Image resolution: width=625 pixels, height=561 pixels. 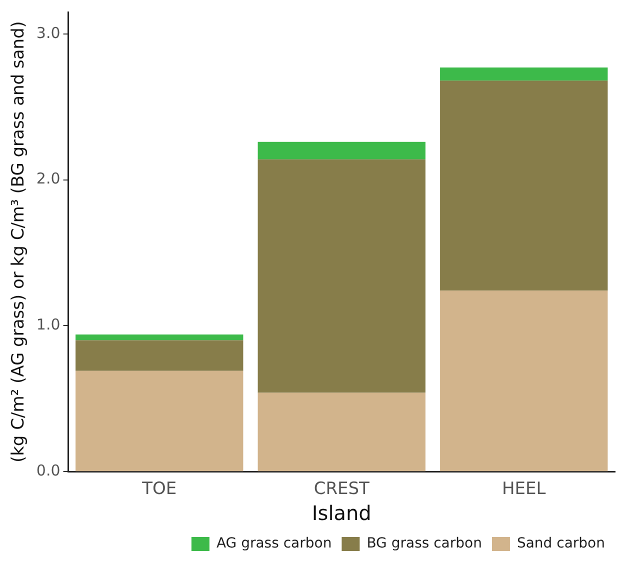 What do you see at coordinates (524, 489) in the screenshot?
I see `x-tick-label: HEEL` at bounding box center [524, 489].